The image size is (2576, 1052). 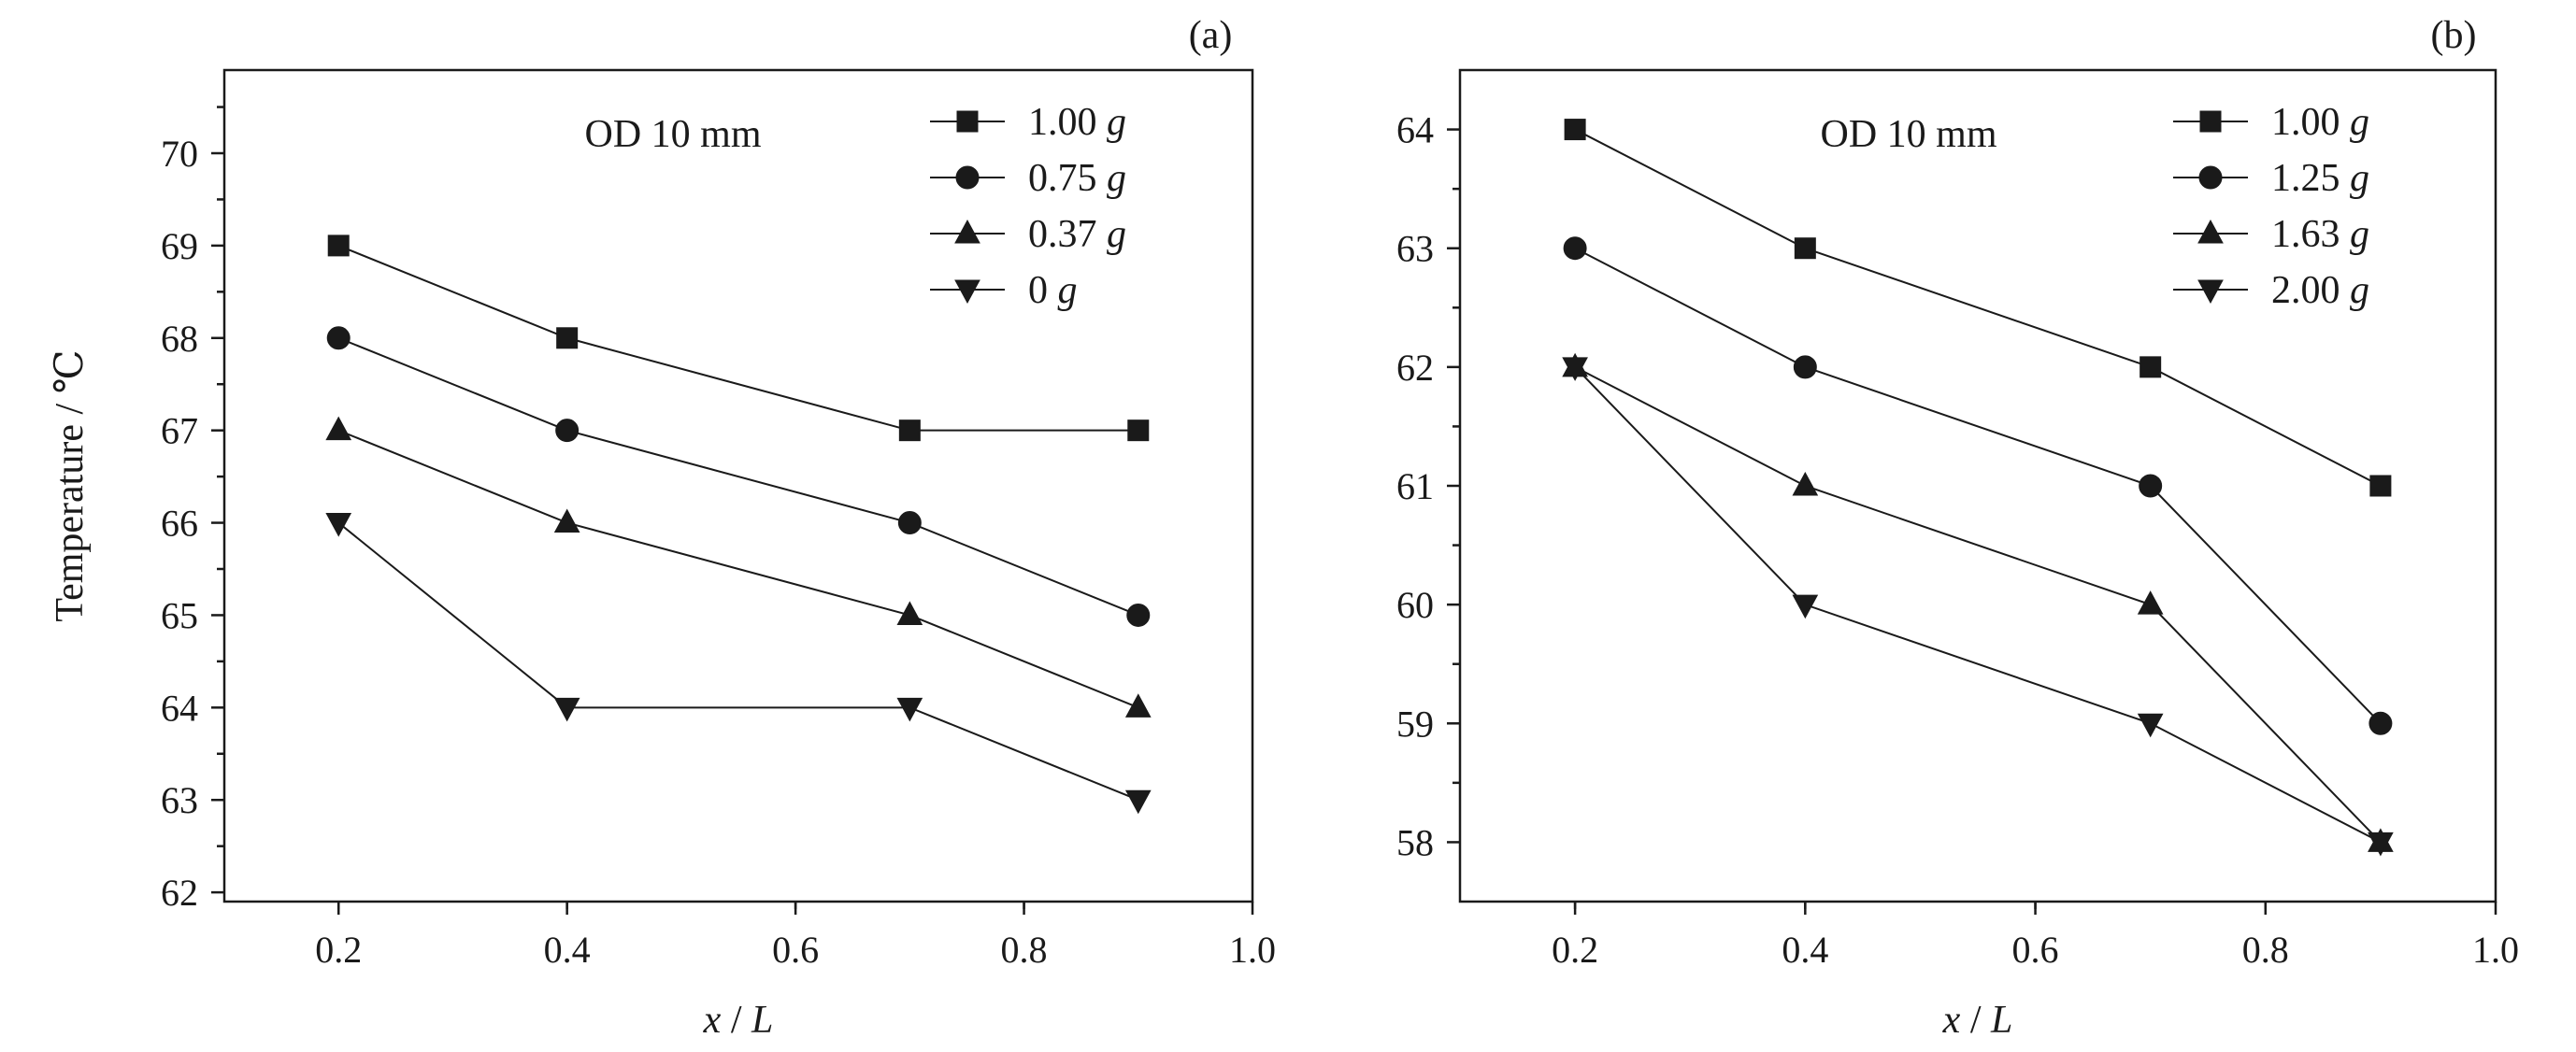 I want to click on panel-label: (b), so click(x=2454, y=35).